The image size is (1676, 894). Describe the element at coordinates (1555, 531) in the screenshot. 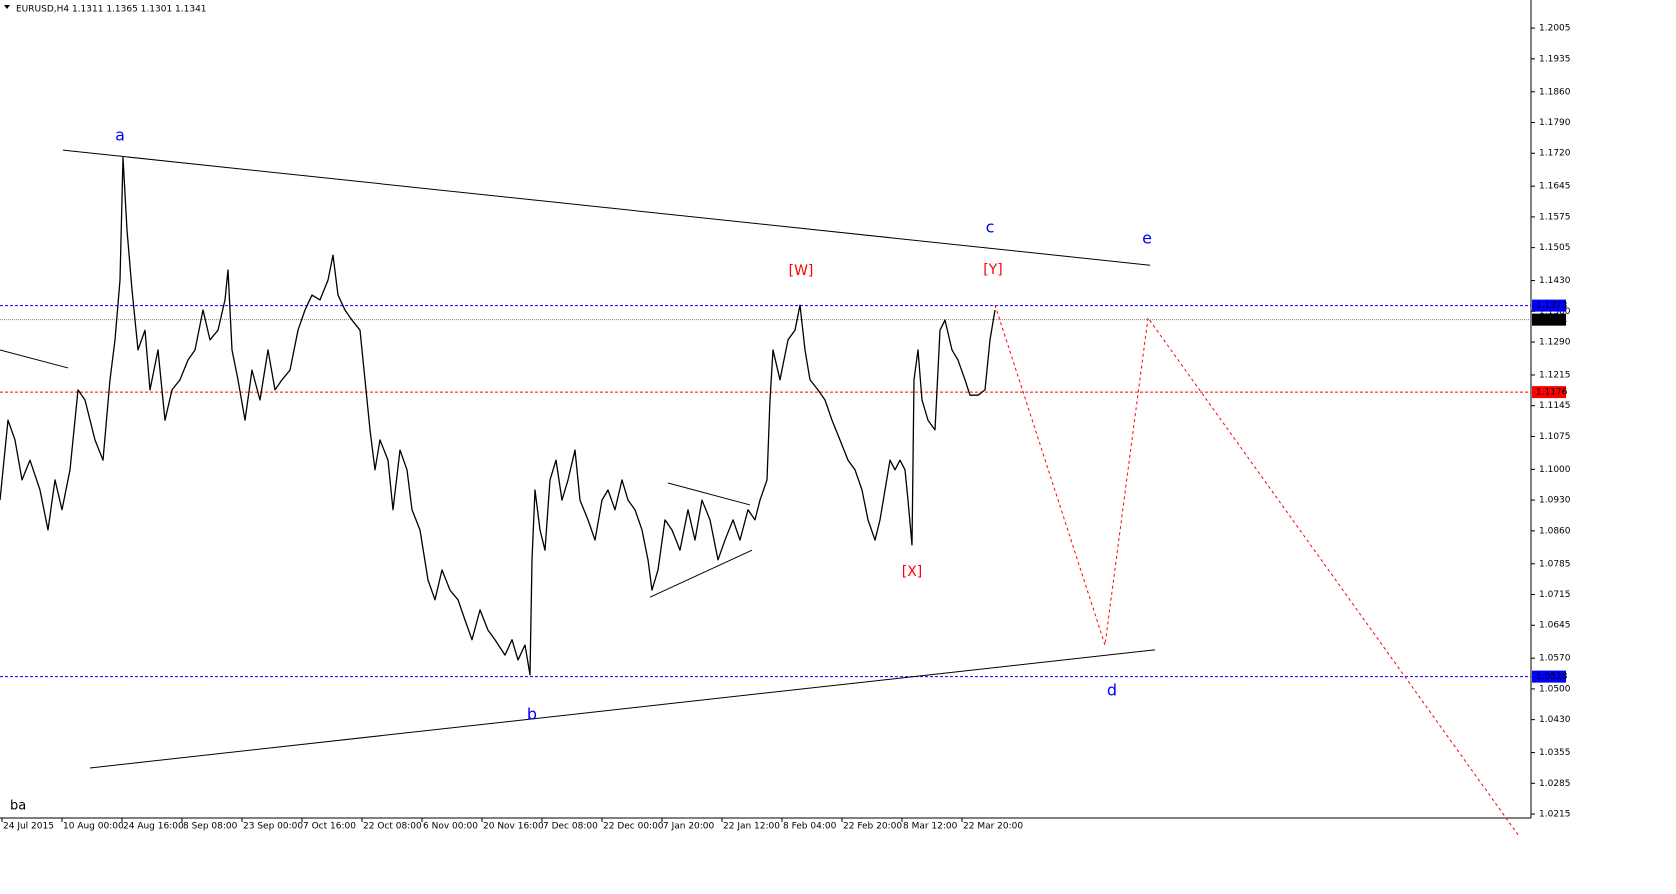

I see `y-tick-label: 1.0860` at that location.